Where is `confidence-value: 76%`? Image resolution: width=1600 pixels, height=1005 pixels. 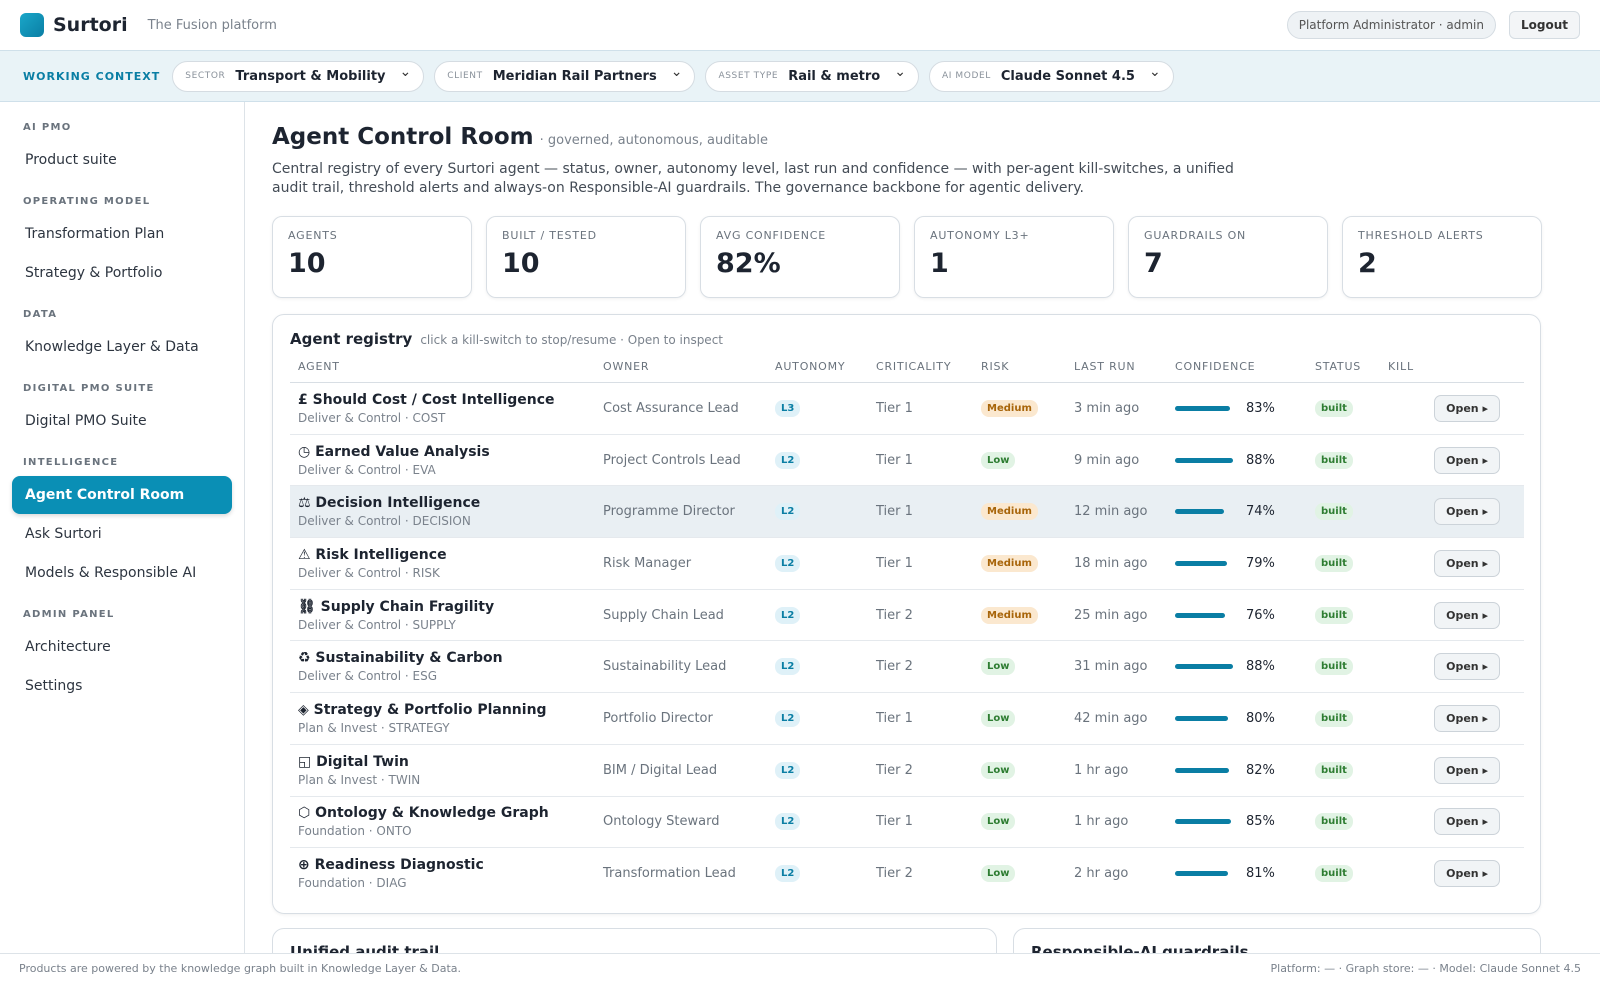
confidence-value: 76% is located at coordinates (1260, 615).